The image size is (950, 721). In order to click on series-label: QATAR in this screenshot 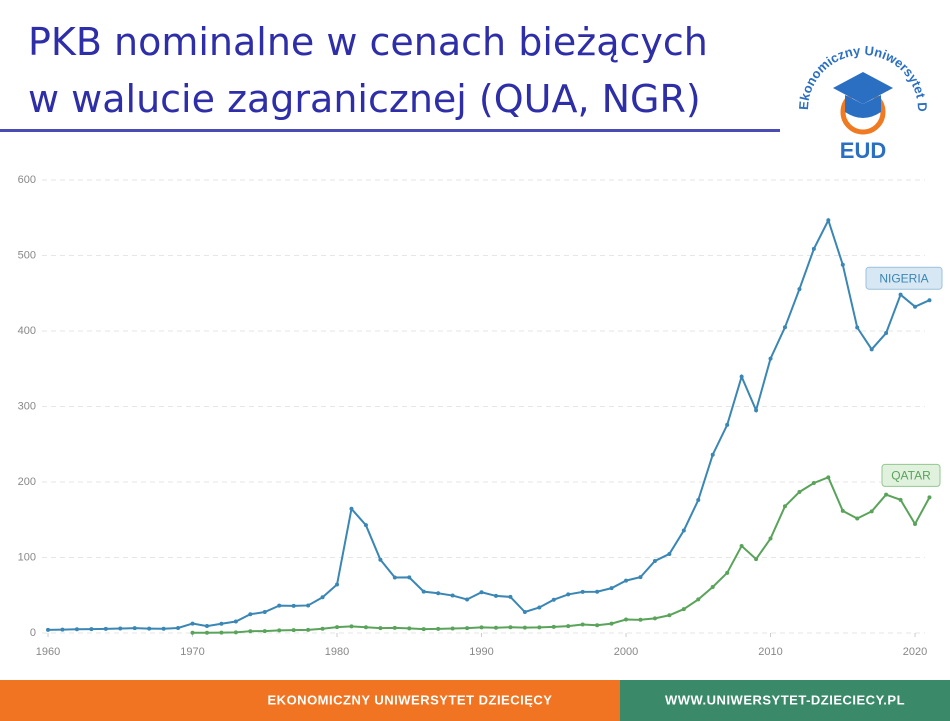, I will do `click(911, 475)`.